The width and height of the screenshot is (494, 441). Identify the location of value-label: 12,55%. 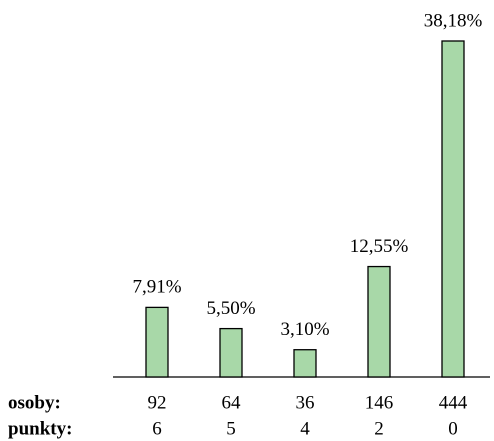
(379, 246).